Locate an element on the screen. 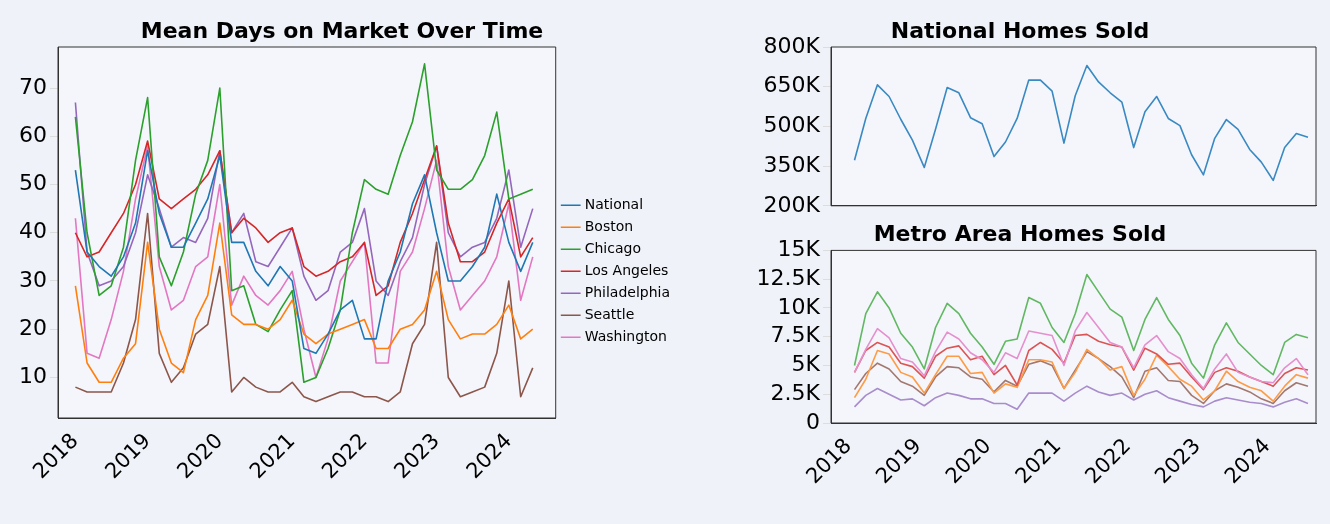 The width and height of the screenshot is (1330, 524). y-tick-label: 40 is located at coordinates (33, 231).